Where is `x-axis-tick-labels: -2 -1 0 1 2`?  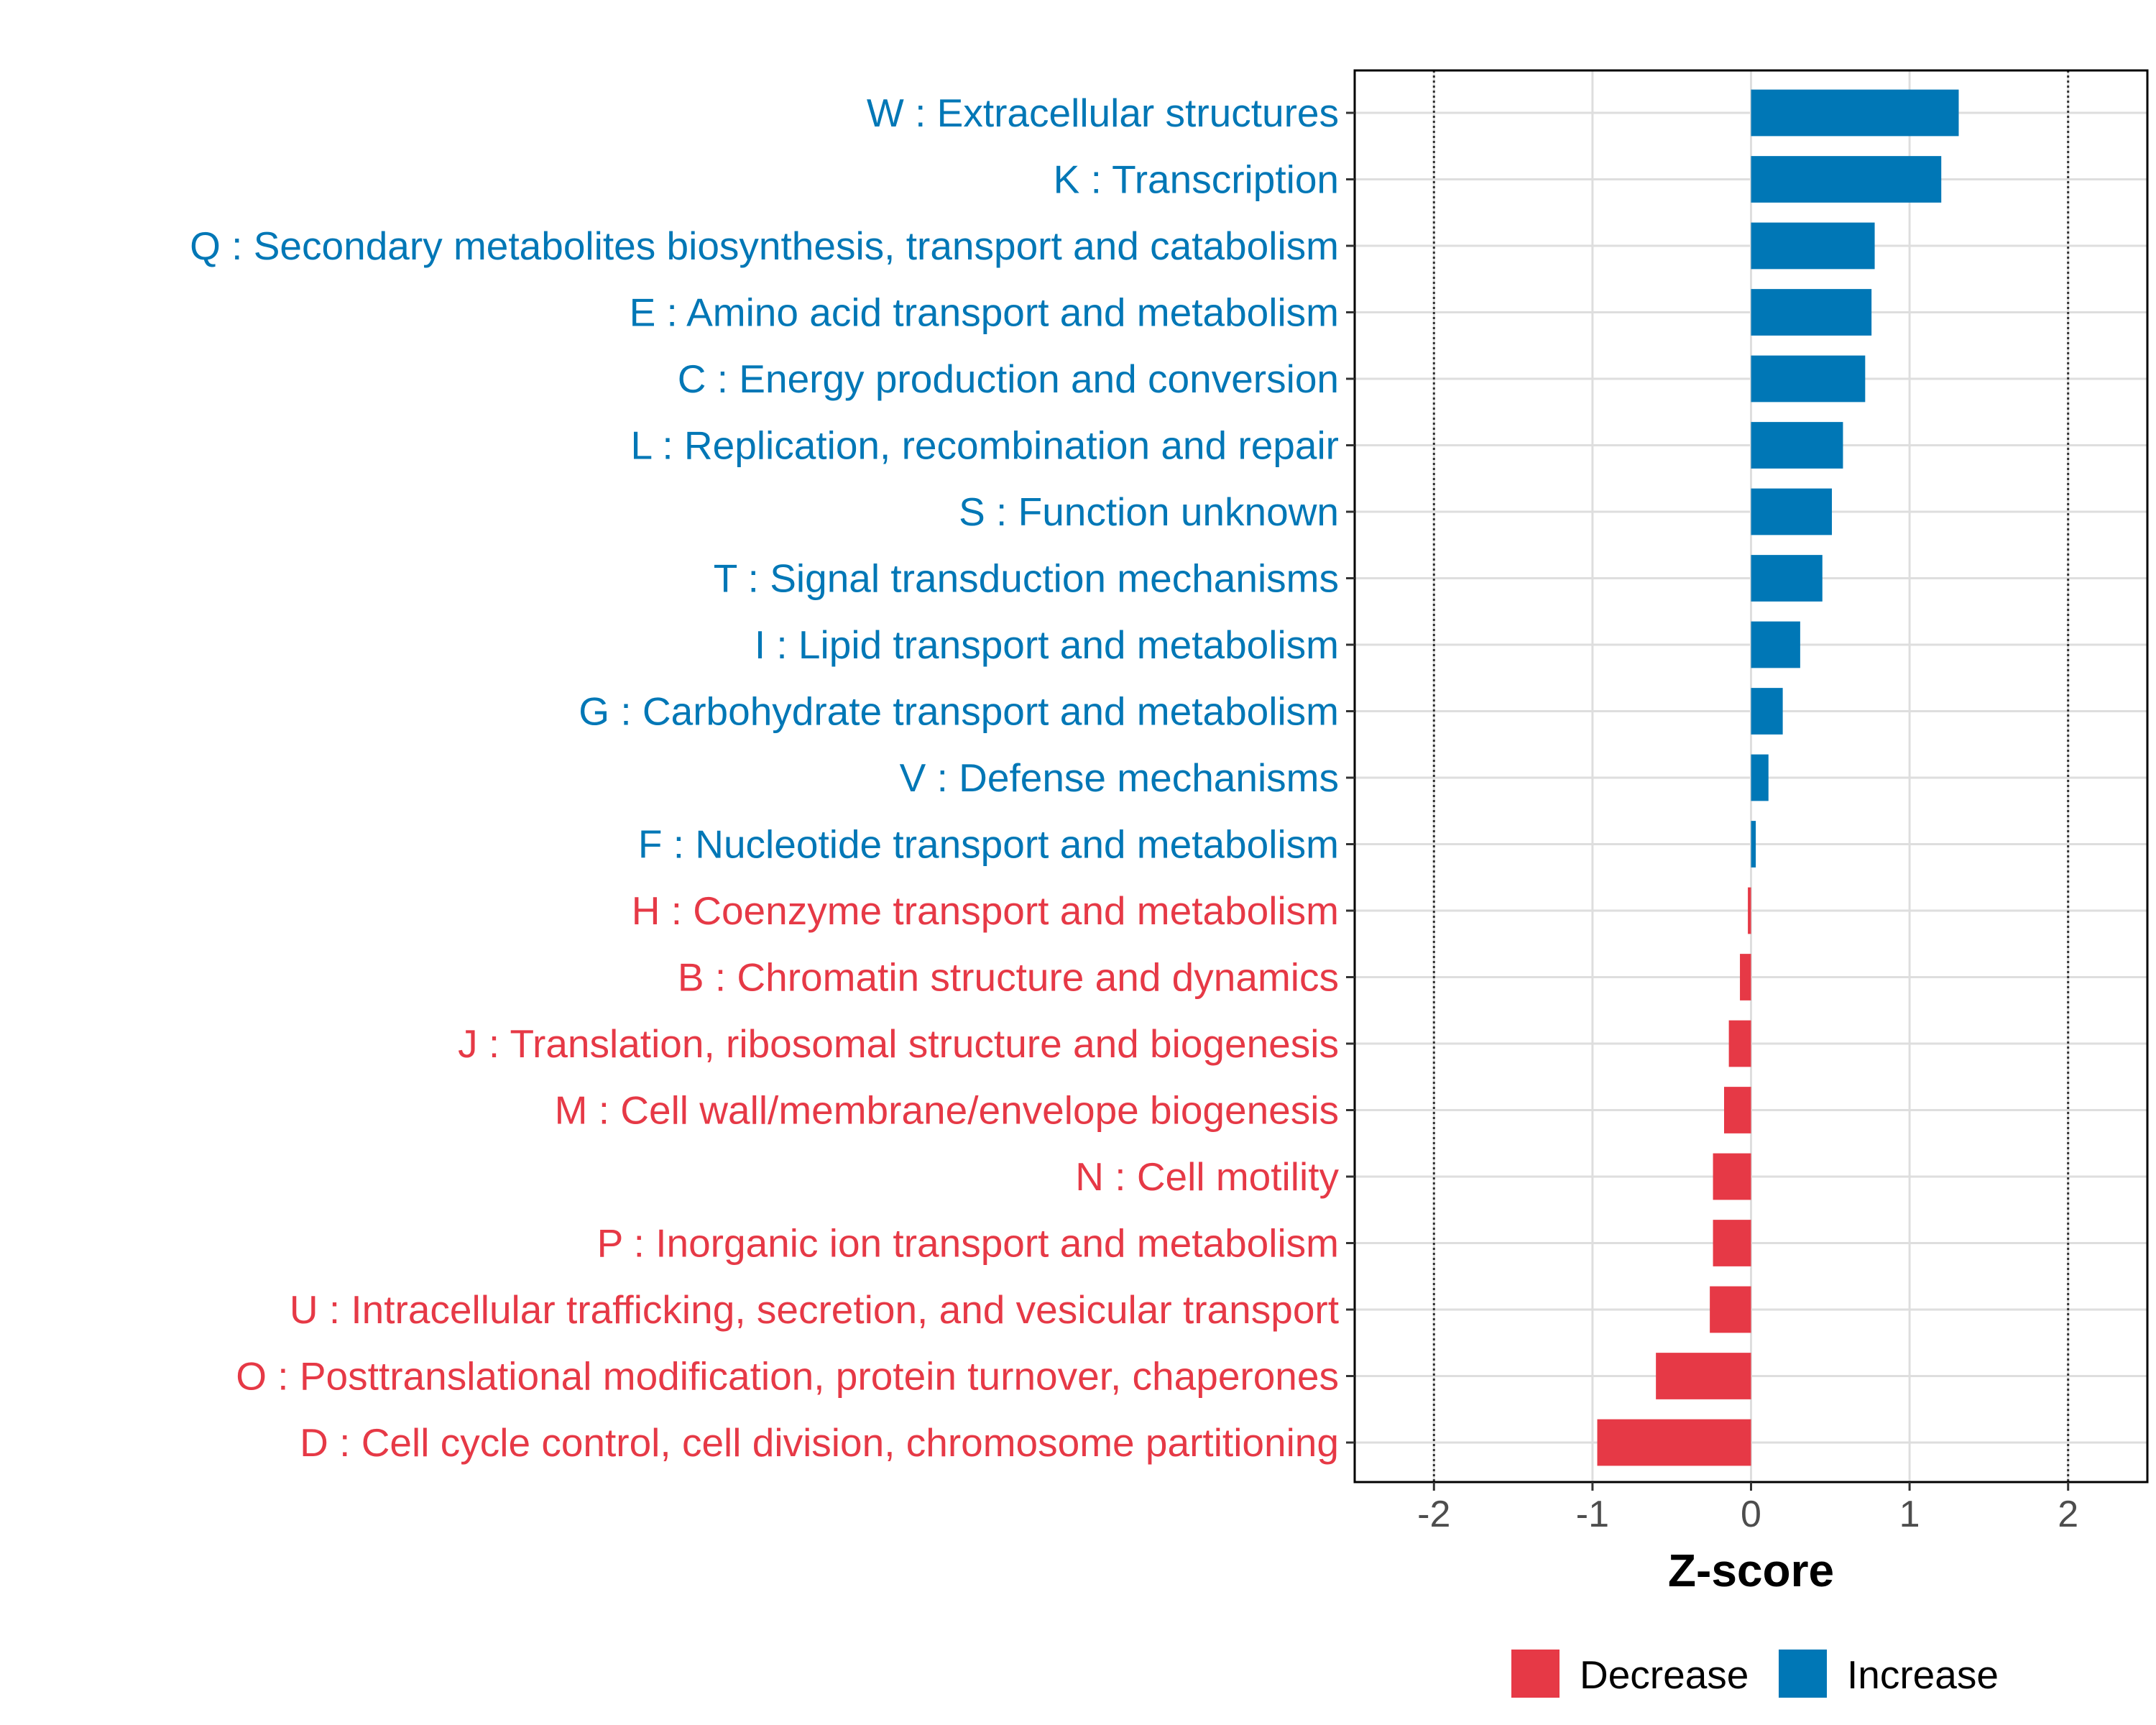 x-axis-tick-labels: -2 -1 0 1 2 is located at coordinates (1747, 1514).